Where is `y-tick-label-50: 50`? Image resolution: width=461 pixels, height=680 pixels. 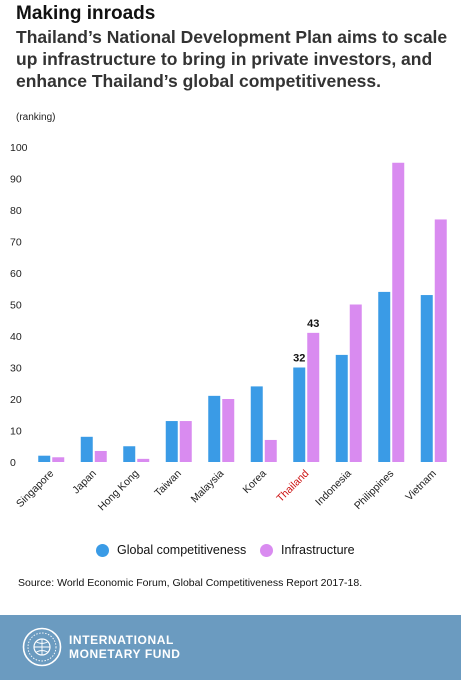
y-tick-label-50: 50 is located at coordinates (16, 306).